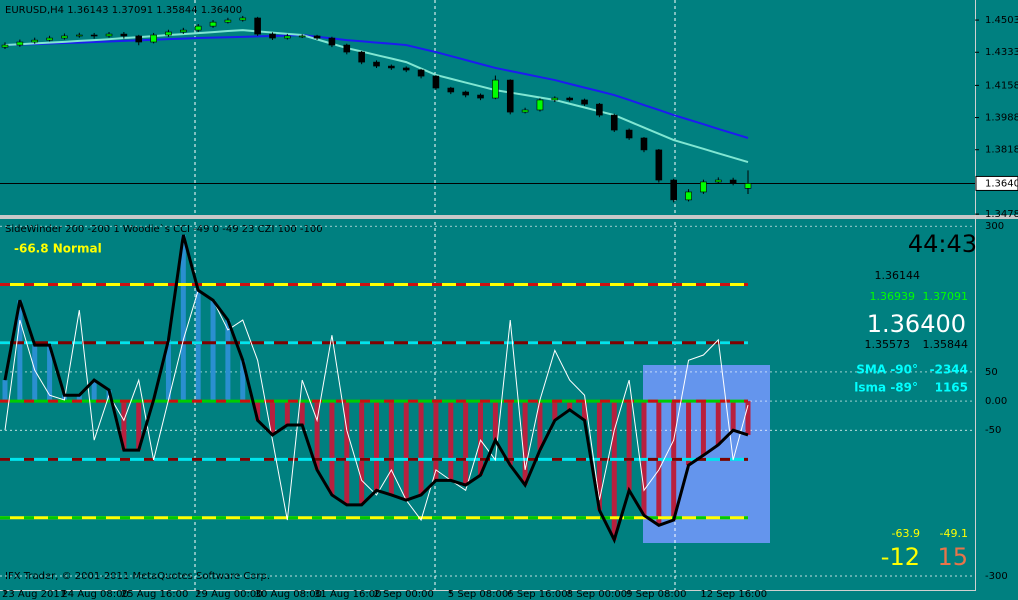 The width and height of the screenshot is (1018, 600). What do you see at coordinates (509, 217) in the screenshot?
I see `panel-divider` at bounding box center [509, 217].